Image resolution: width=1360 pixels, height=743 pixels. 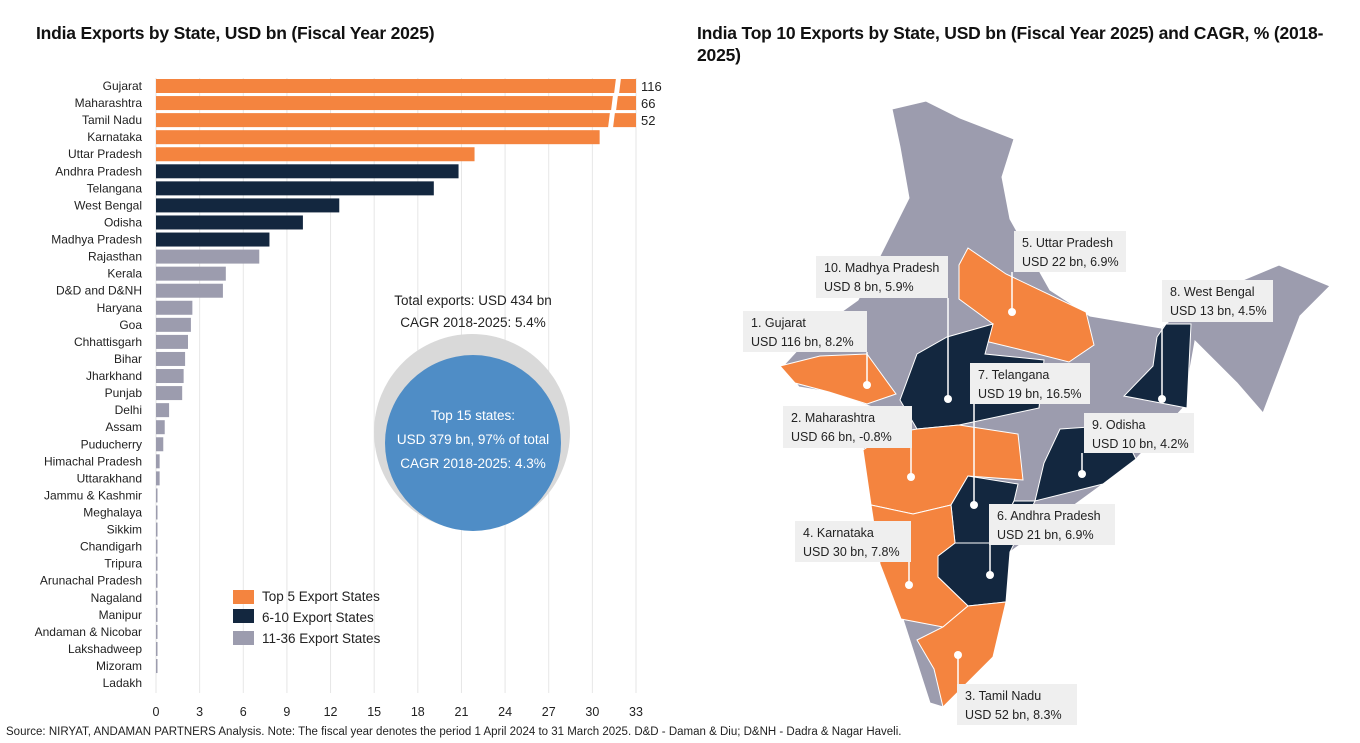 I want to click on bar-puducherry, so click(x=160, y=444).